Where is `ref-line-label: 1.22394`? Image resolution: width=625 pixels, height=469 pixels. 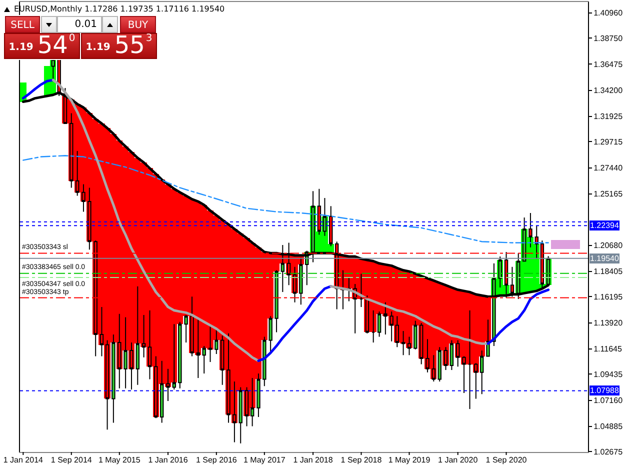
ref-line-label: 1.22394 is located at coordinates (605, 225).